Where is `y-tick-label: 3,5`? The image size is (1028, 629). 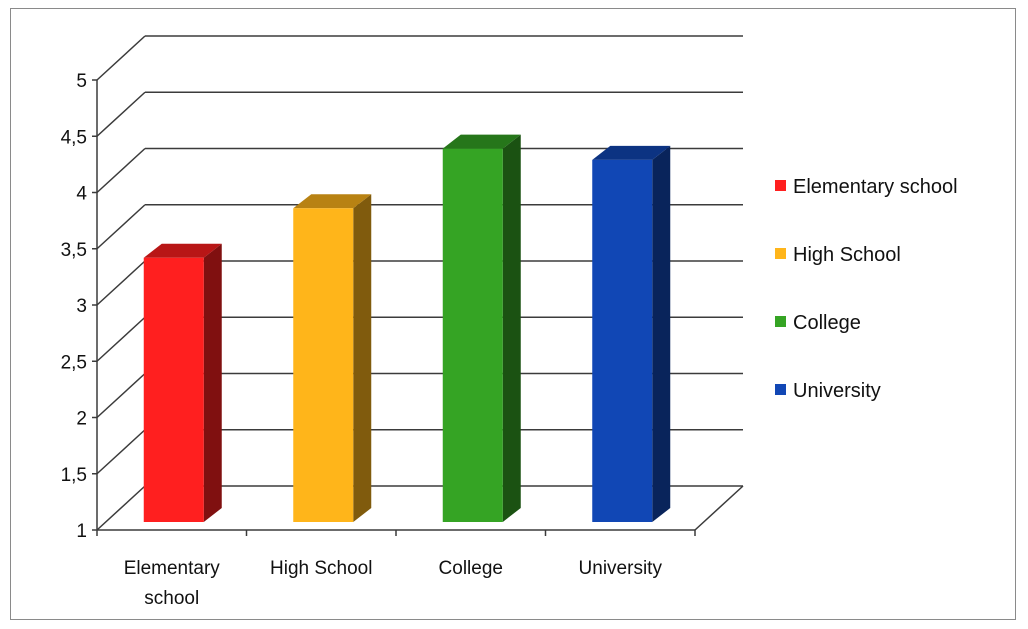
y-tick-label: 3,5 is located at coordinates (74, 250).